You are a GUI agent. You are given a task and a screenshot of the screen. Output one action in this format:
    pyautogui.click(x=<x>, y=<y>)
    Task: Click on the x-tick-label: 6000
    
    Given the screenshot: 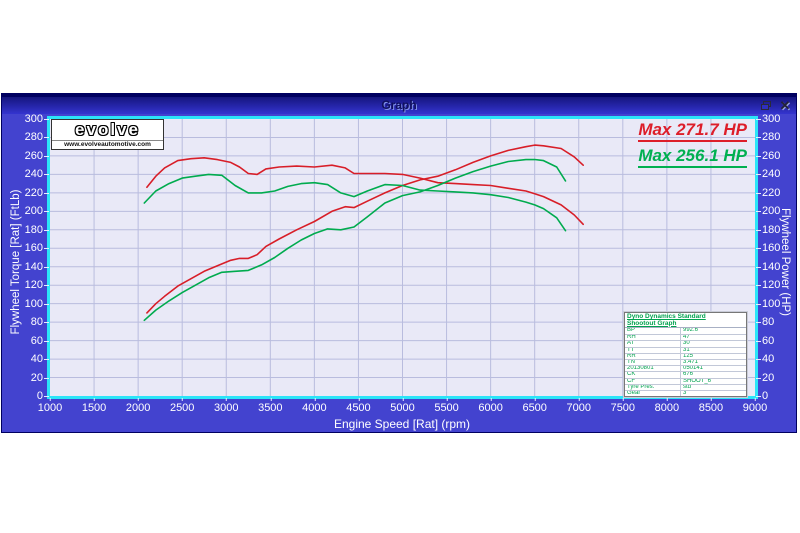 What is the action you would take?
    pyautogui.click(x=490, y=406)
    